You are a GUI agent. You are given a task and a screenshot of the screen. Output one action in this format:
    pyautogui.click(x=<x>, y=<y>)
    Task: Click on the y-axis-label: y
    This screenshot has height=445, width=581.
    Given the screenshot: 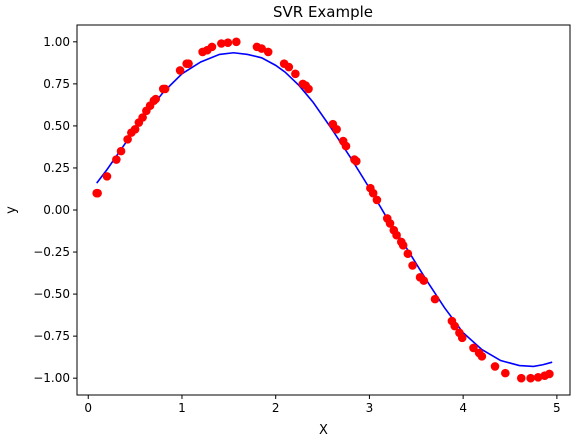 What is the action you would take?
    pyautogui.click(x=11, y=210)
    